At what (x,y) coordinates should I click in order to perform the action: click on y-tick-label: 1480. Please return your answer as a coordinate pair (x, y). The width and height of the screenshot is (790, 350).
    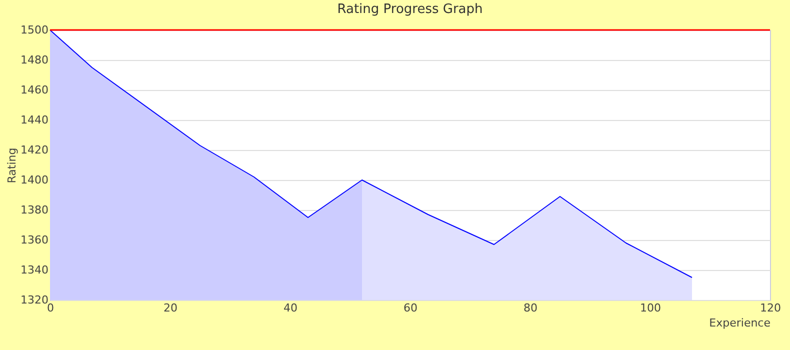
    Looking at the image, I should click on (34, 60).